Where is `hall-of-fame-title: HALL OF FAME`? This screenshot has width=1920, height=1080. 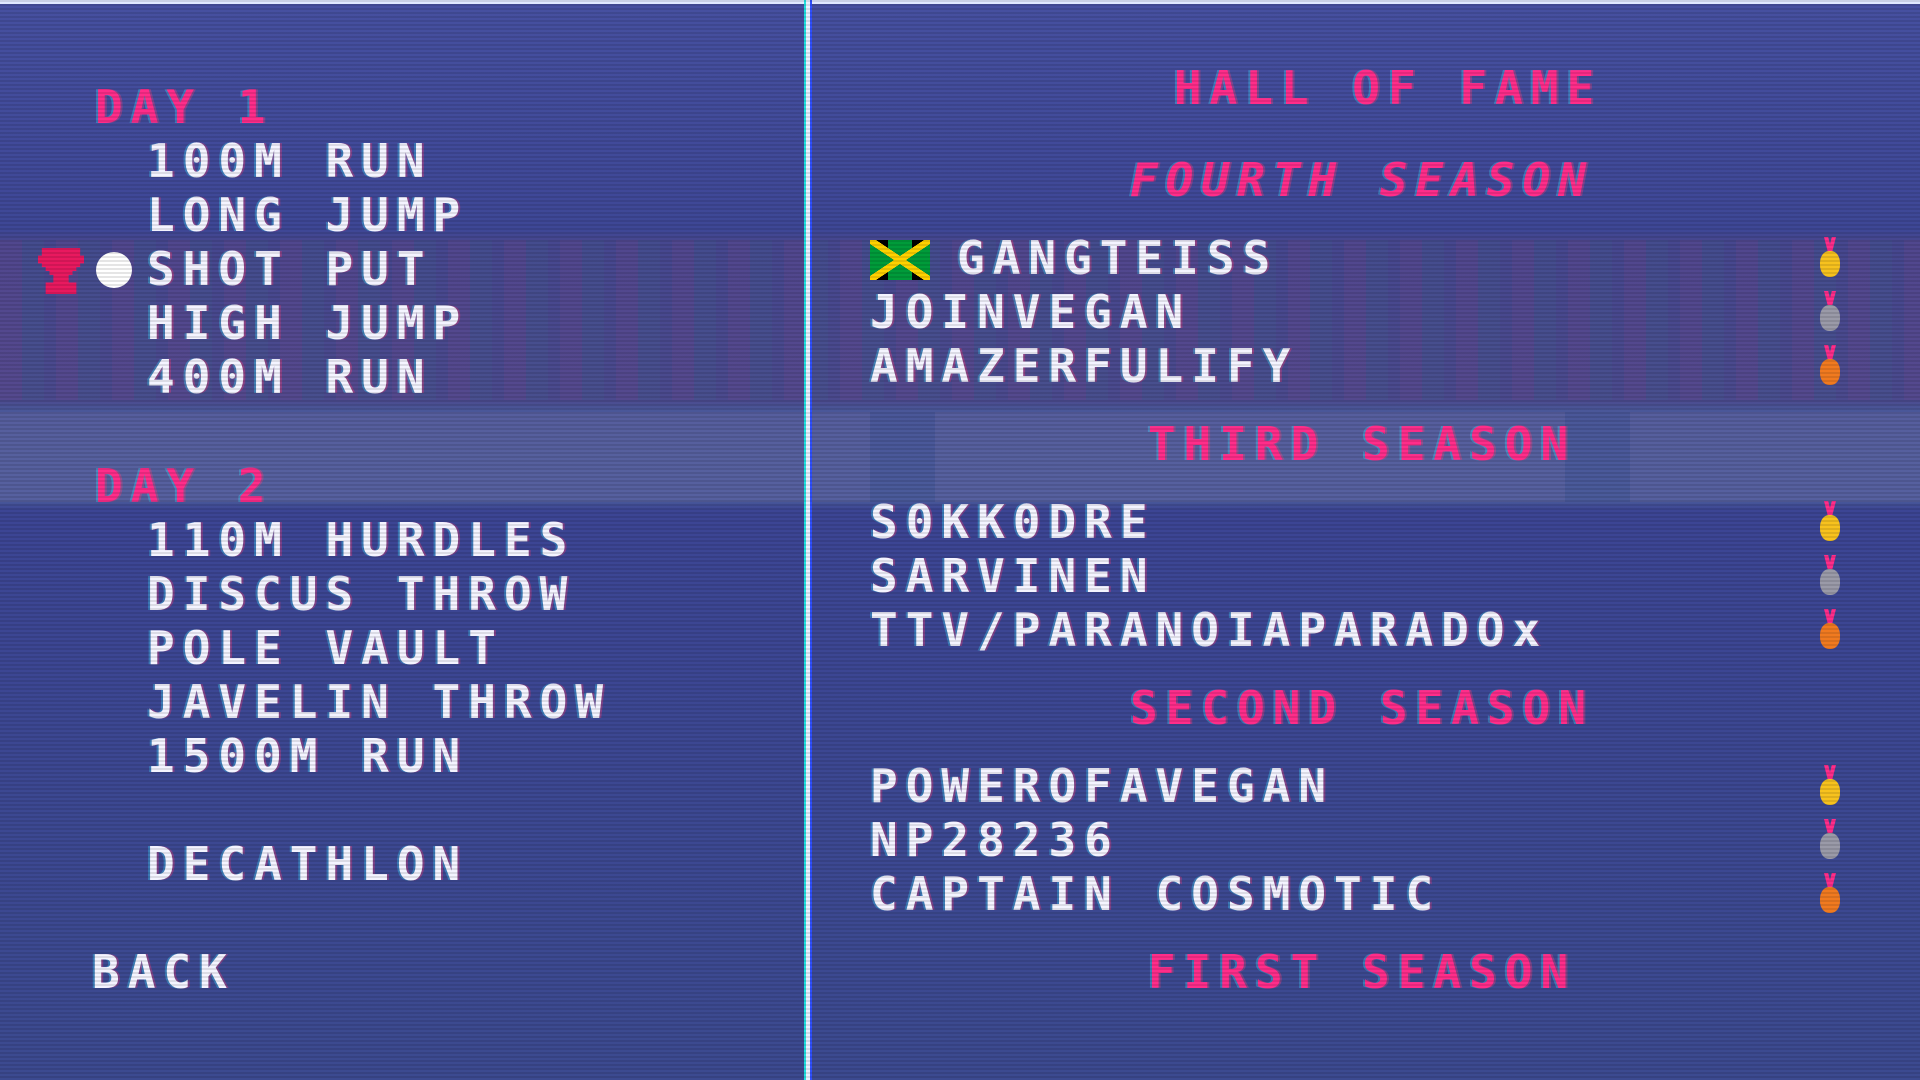
hall-of-fame-title: HALL OF FAME is located at coordinates (1388, 88).